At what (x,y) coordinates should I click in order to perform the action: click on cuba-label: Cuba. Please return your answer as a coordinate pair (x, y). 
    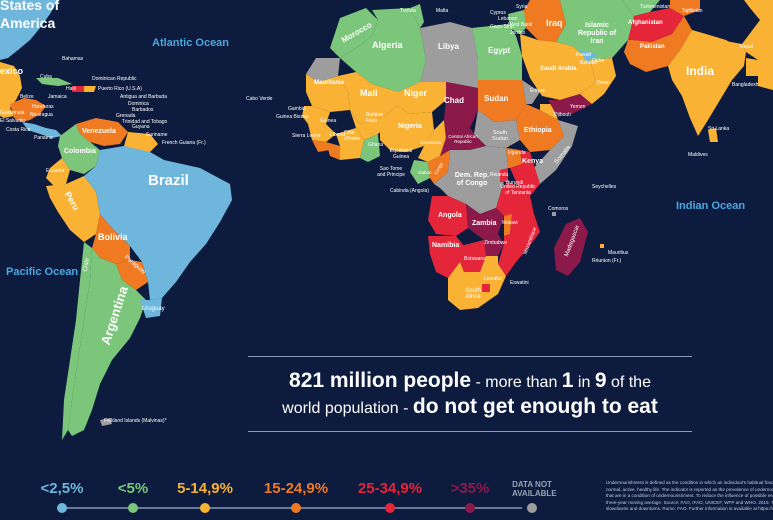
    Looking at the image, I should click on (46, 77).